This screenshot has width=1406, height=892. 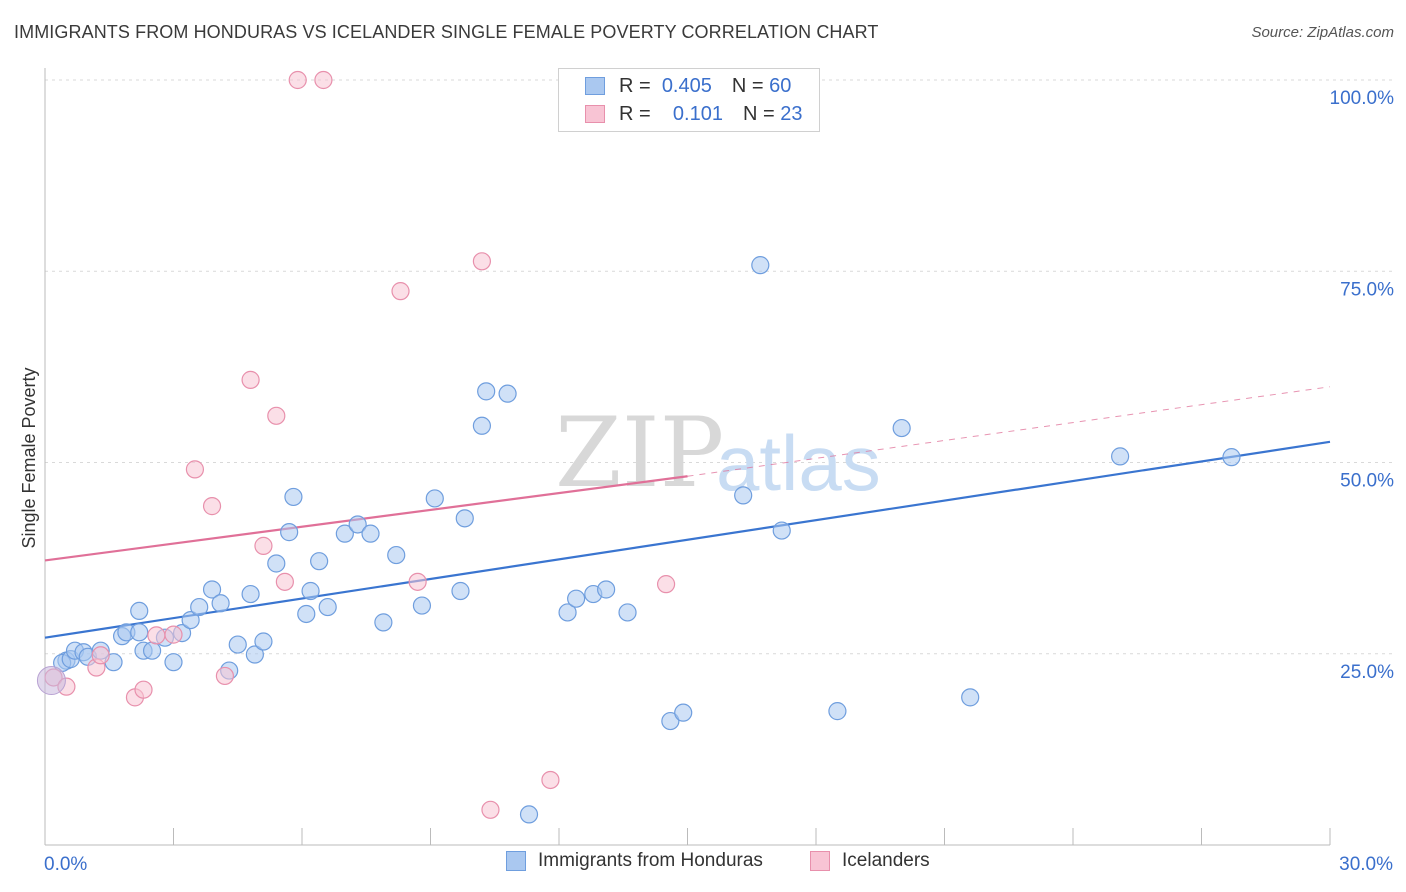 I want to click on series-legend-icelanders: Icelanders, so click(x=870, y=861).